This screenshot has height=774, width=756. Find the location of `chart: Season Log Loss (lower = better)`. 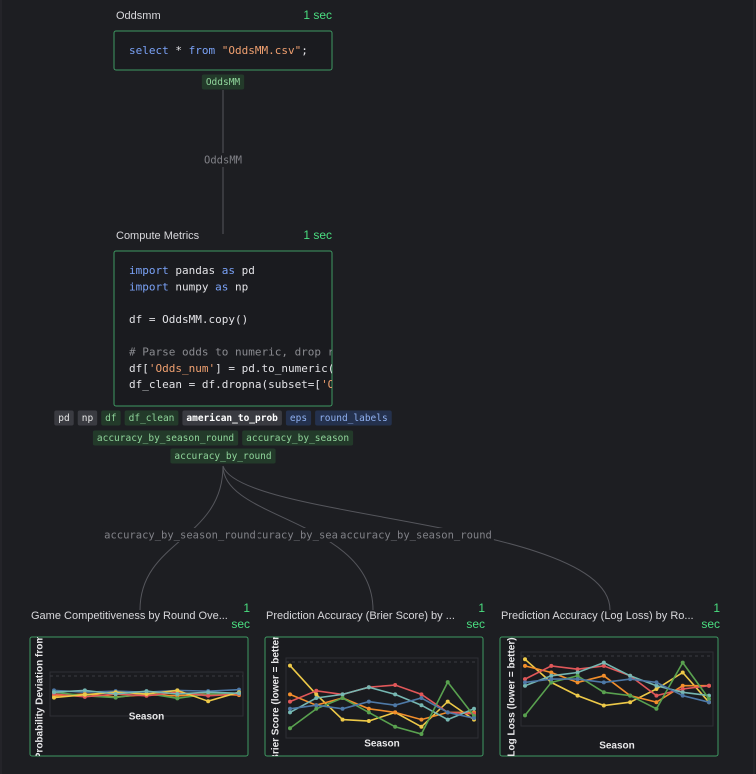

chart: Season Log Loss (lower = better) is located at coordinates (610, 696).